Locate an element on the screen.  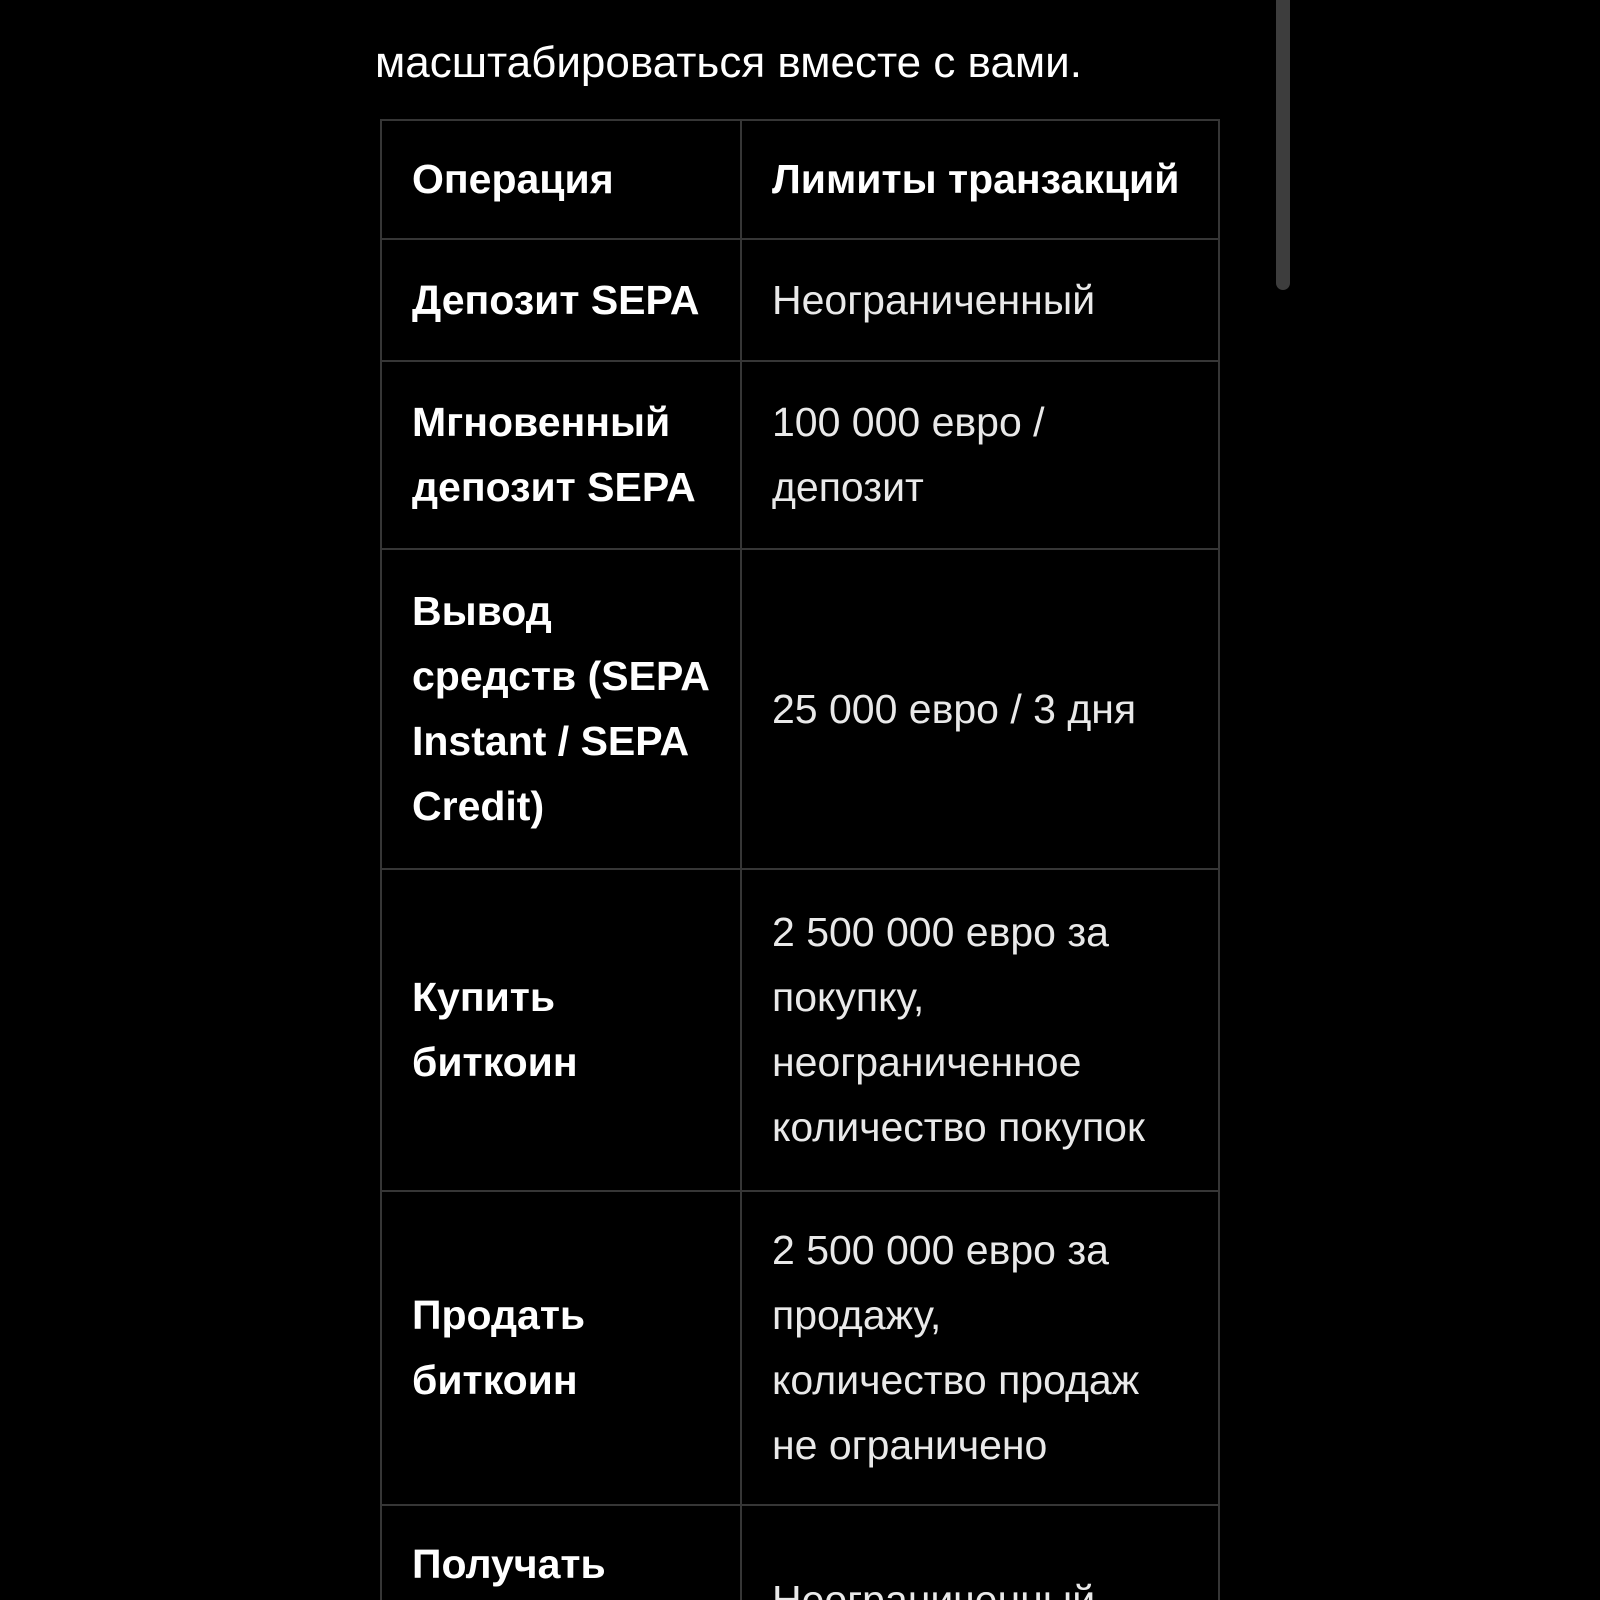
column-header-operation: Операция is located at coordinates (561, 179).